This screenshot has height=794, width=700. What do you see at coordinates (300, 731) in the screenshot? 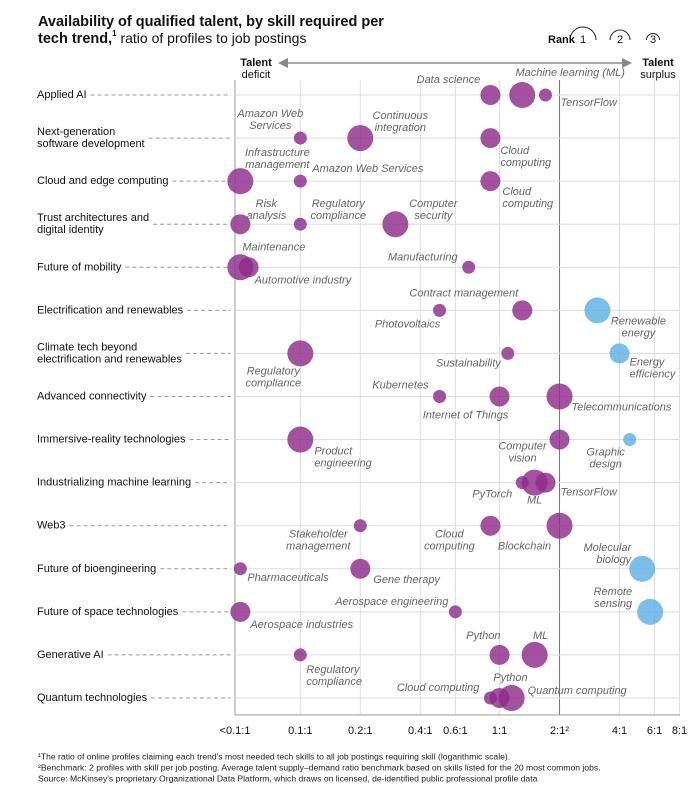
I see `x-tick-label: 0.1:1` at bounding box center [300, 731].